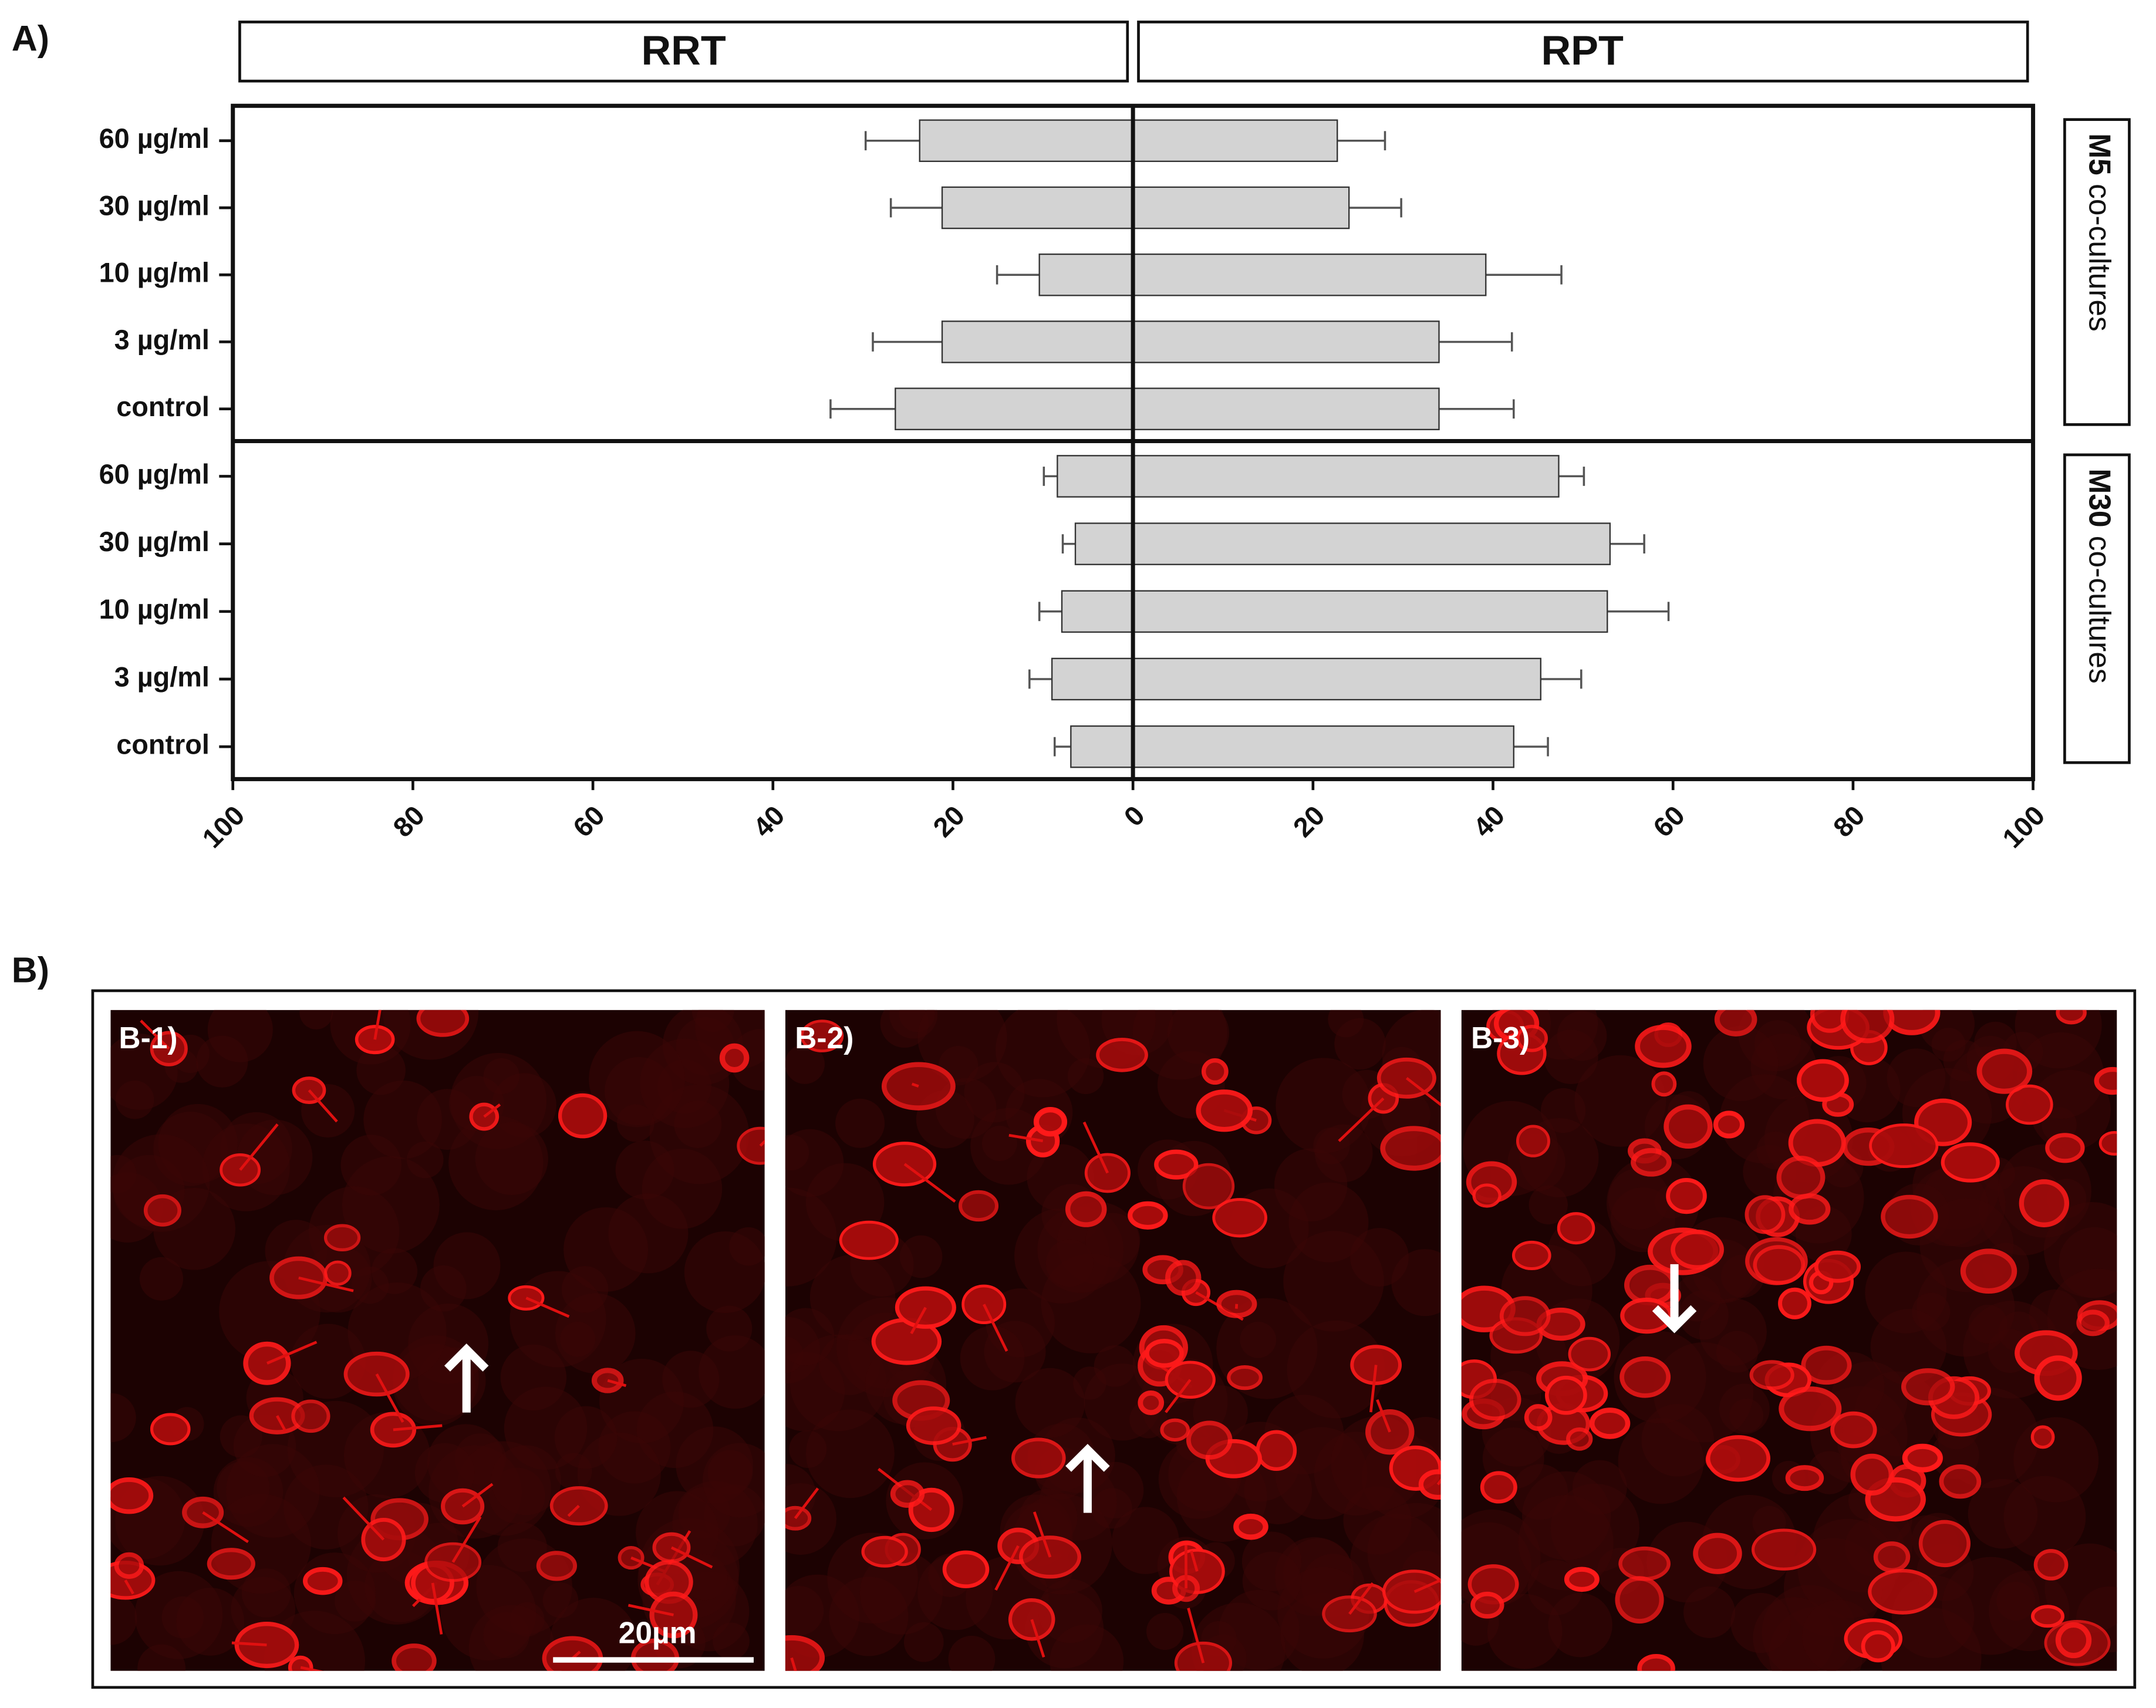  What do you see at coordinates (163, 406) in the screenshot?
I see `y-tick-label: control` at bounding box center [163, 406].